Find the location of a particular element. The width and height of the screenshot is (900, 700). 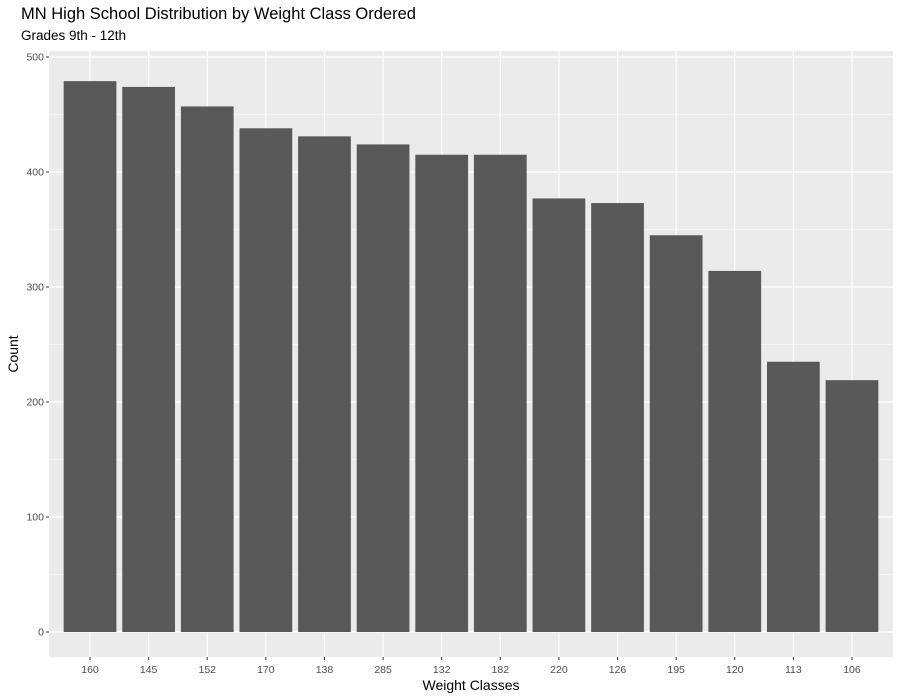

x-tick-label: 106 is located at coordinates (852, 670).